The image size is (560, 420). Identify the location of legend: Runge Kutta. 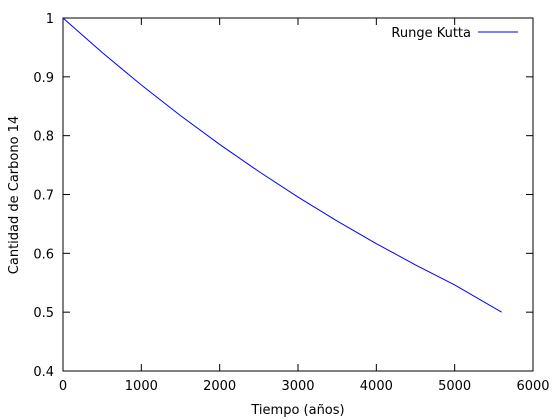
(454, 33).